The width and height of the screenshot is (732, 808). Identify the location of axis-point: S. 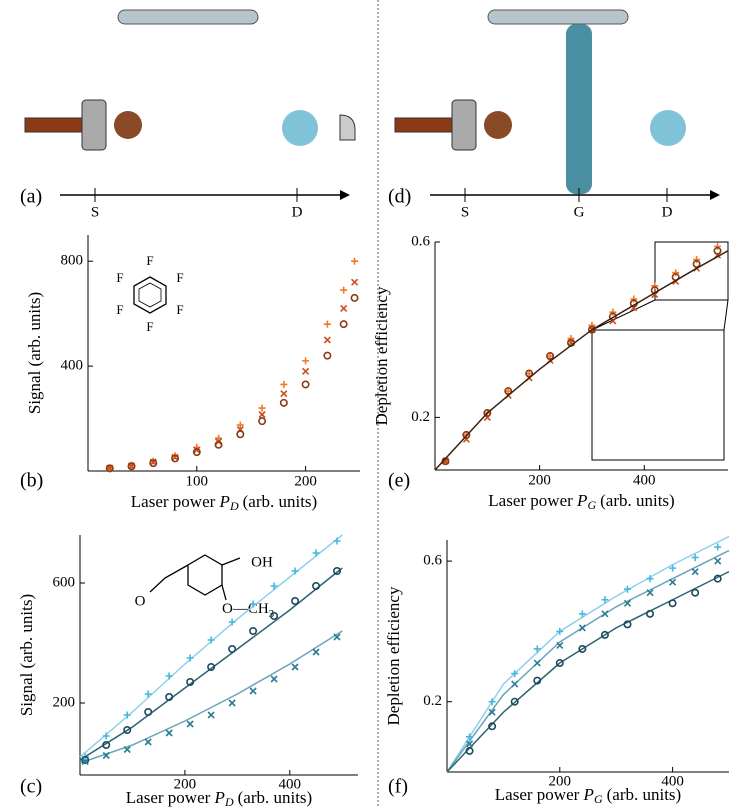
(95, 212).